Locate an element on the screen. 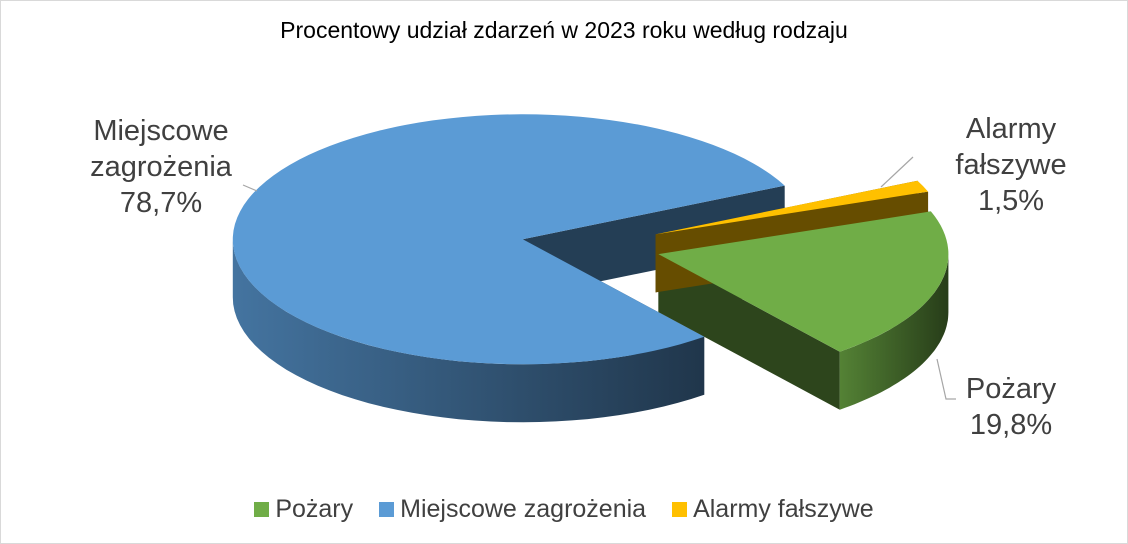  data-label: Pożary 19,8% is located at coordinates (1011, 407).